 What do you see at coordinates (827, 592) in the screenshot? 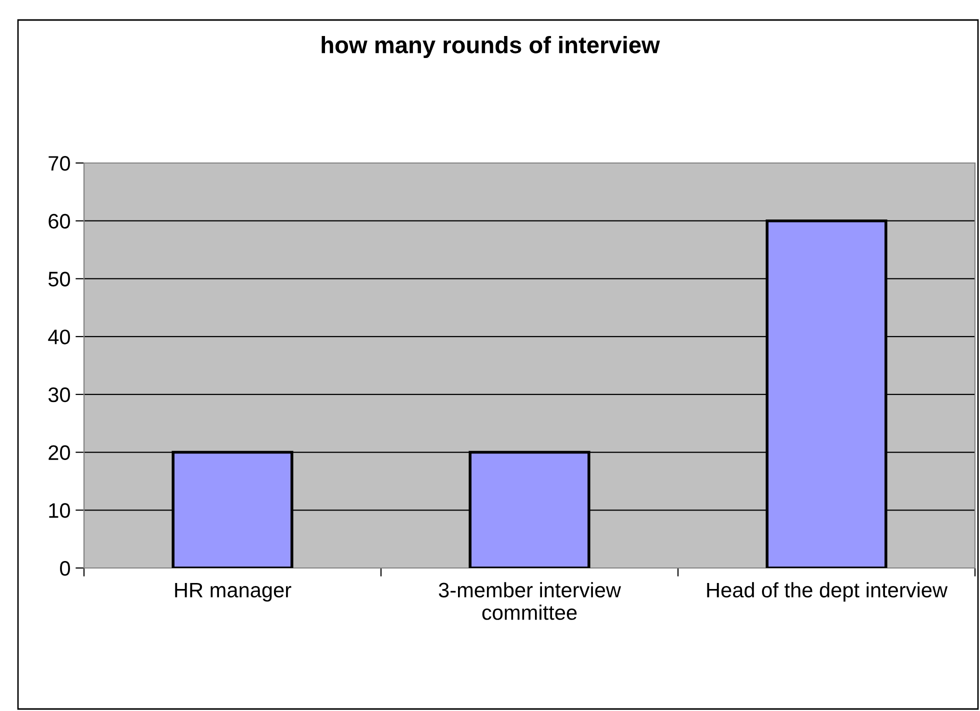
I see `x-tick-label: Head of the dept interview` at bounding box center [827, 592].